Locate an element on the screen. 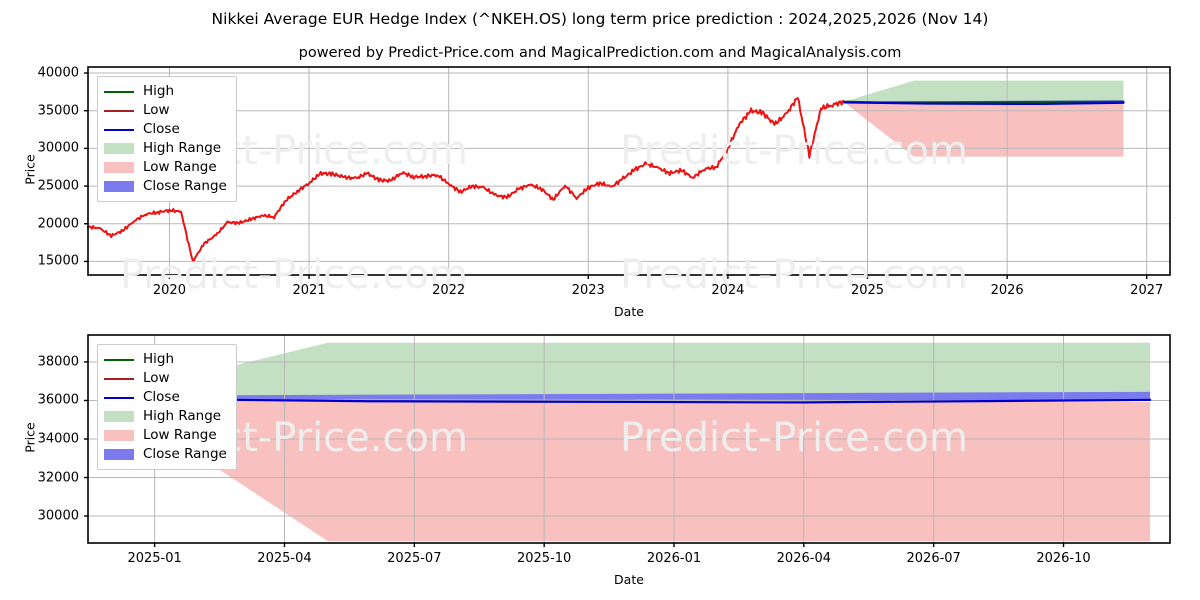 The height and width of the screenshot is (600, 1200). bottom-xtick-label: 2025-07 is located at coordinates (414, 558).